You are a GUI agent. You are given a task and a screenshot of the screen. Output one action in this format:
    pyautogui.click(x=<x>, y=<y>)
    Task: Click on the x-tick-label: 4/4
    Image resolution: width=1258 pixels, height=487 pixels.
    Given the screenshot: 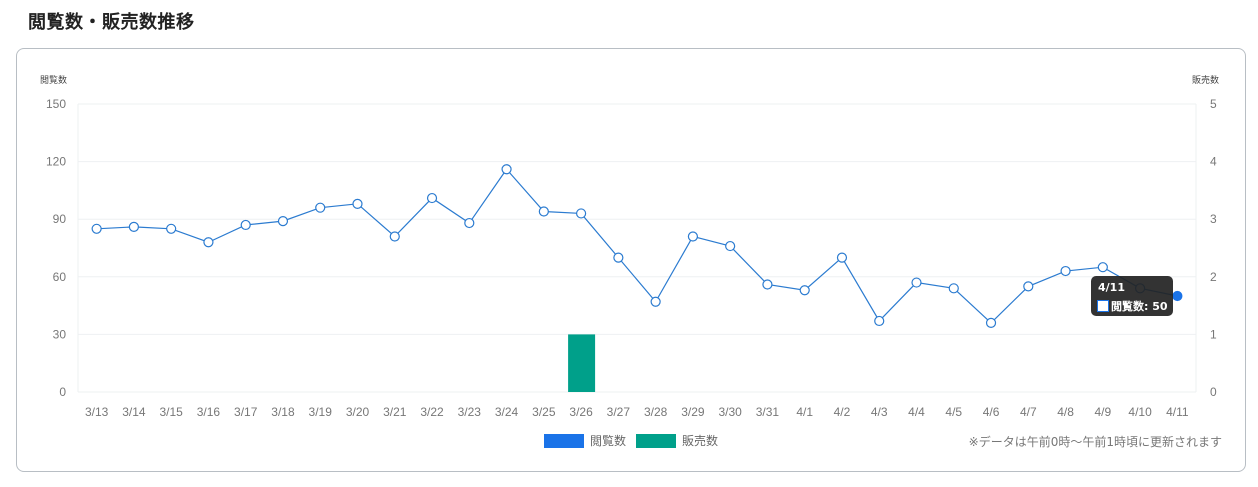 What is the action you would take?
    pyautogui.click(x=916, y=412)
    